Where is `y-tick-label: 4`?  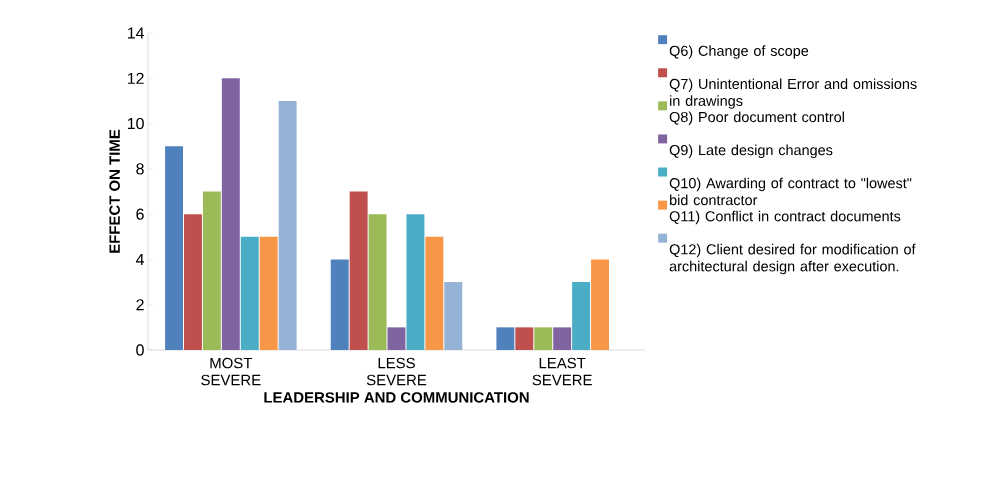 y-tick-label: 4 is located at coordinates (140, 259).